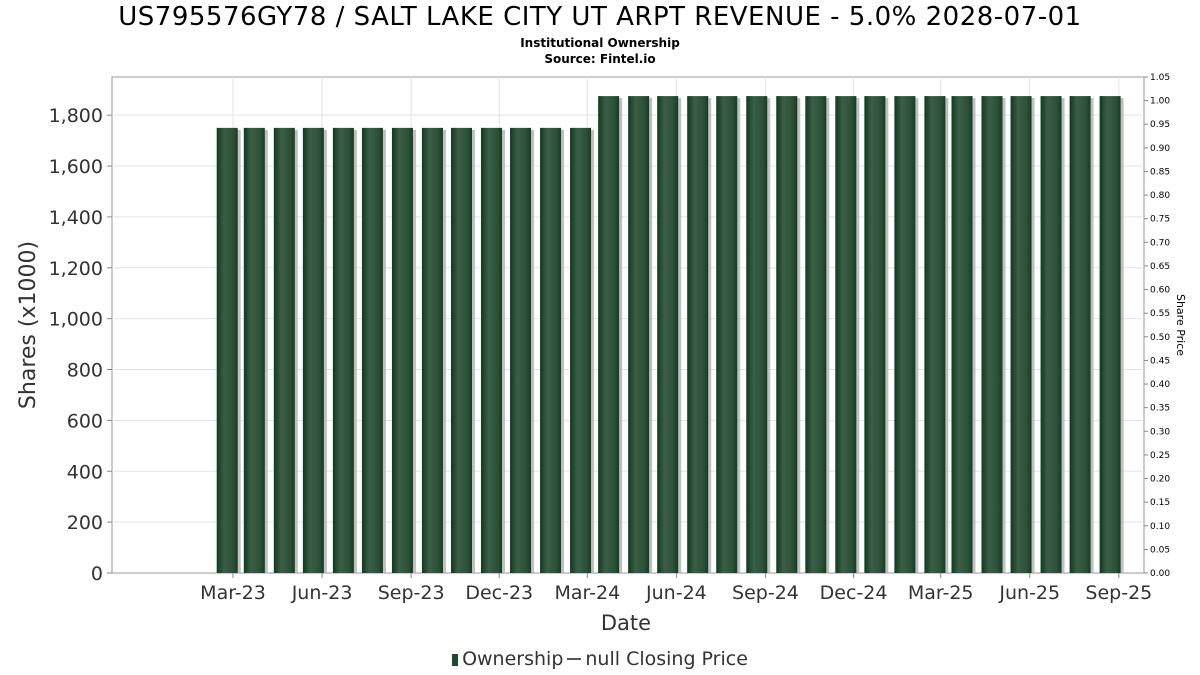 The height and width of the screenshot is (675, 1200). I want to click on y-tick-label: 1,200, so click(76, 269).